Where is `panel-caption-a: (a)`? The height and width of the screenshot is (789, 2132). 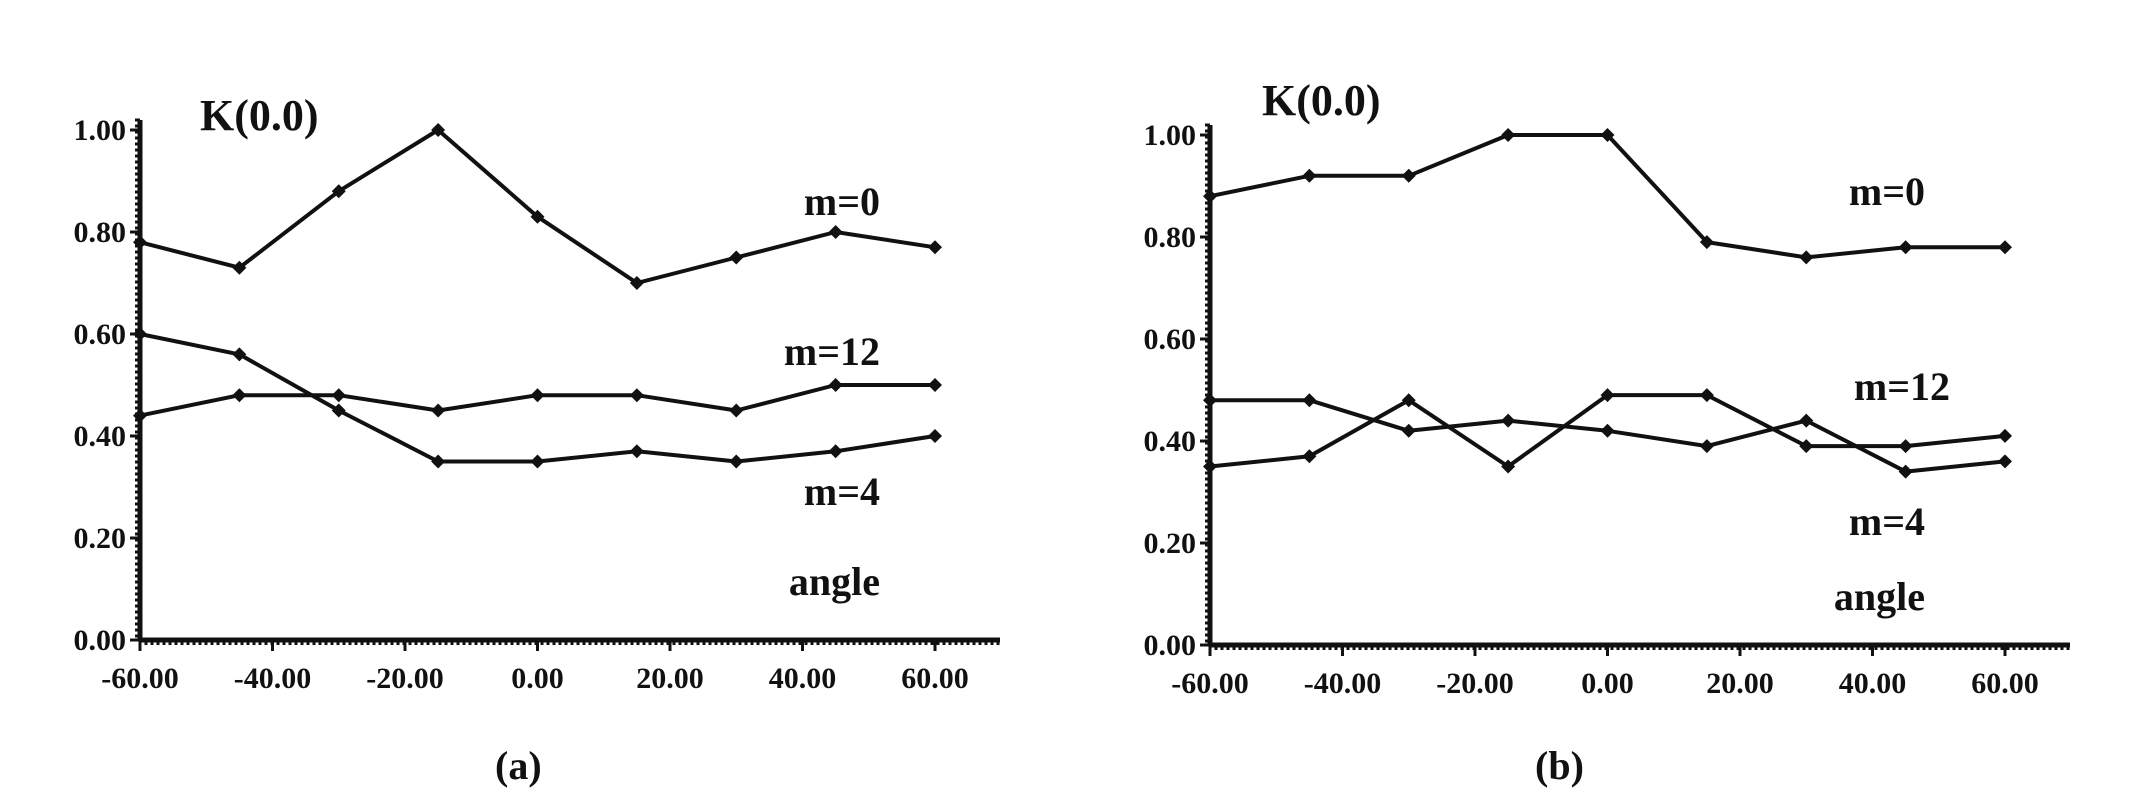
panel-caption-a: (a) is located at coordinates (518, 765).